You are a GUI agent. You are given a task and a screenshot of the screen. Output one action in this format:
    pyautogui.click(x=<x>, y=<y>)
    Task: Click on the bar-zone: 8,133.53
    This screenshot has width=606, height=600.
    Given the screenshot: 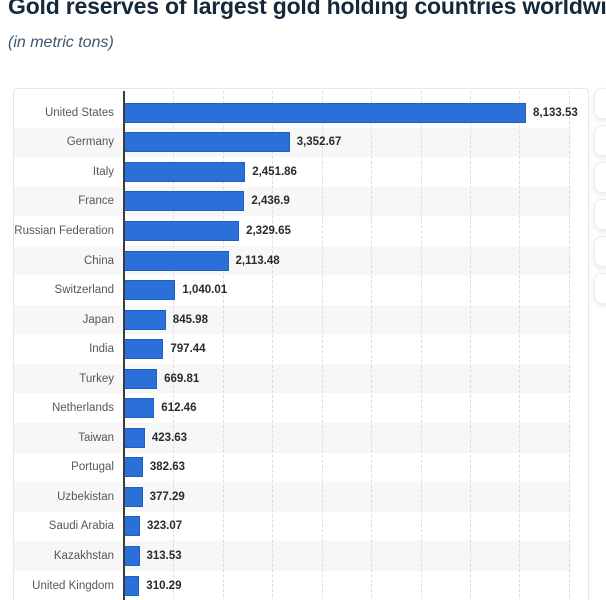 What is the action you would take?
    pyautogui.click(x=351, y=113)
    